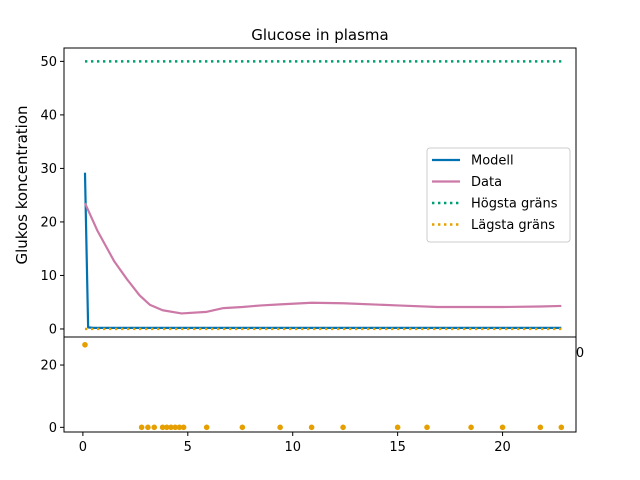 Image resolution: width=640 pixels, height=480 pixels. What do you see at coordinates (514, 204) in the screenshot?
I see `legend-entry-label: Högsta gräns` at bounding box center [514, 204].